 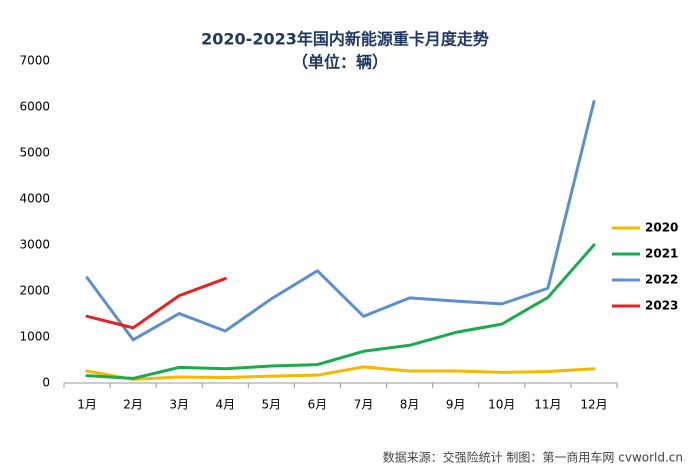 I want to click on x-tick-label: 4月, so click(x=225, y=405).